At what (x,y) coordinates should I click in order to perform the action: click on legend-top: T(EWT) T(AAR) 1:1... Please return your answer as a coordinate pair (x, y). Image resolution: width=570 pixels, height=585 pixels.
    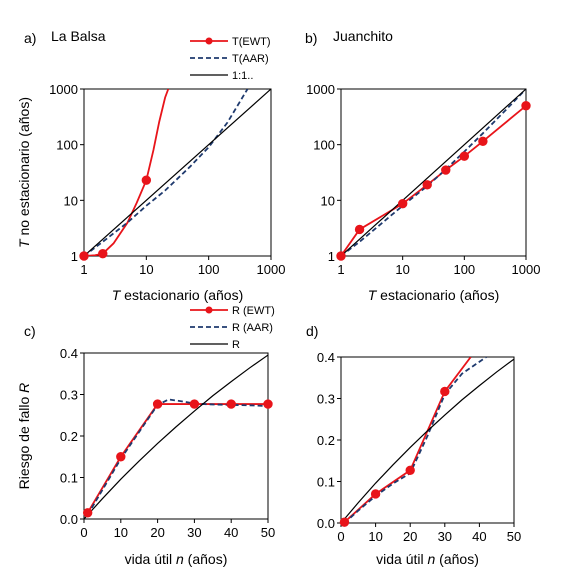
    Looking at the image, I should click on (230, 59).